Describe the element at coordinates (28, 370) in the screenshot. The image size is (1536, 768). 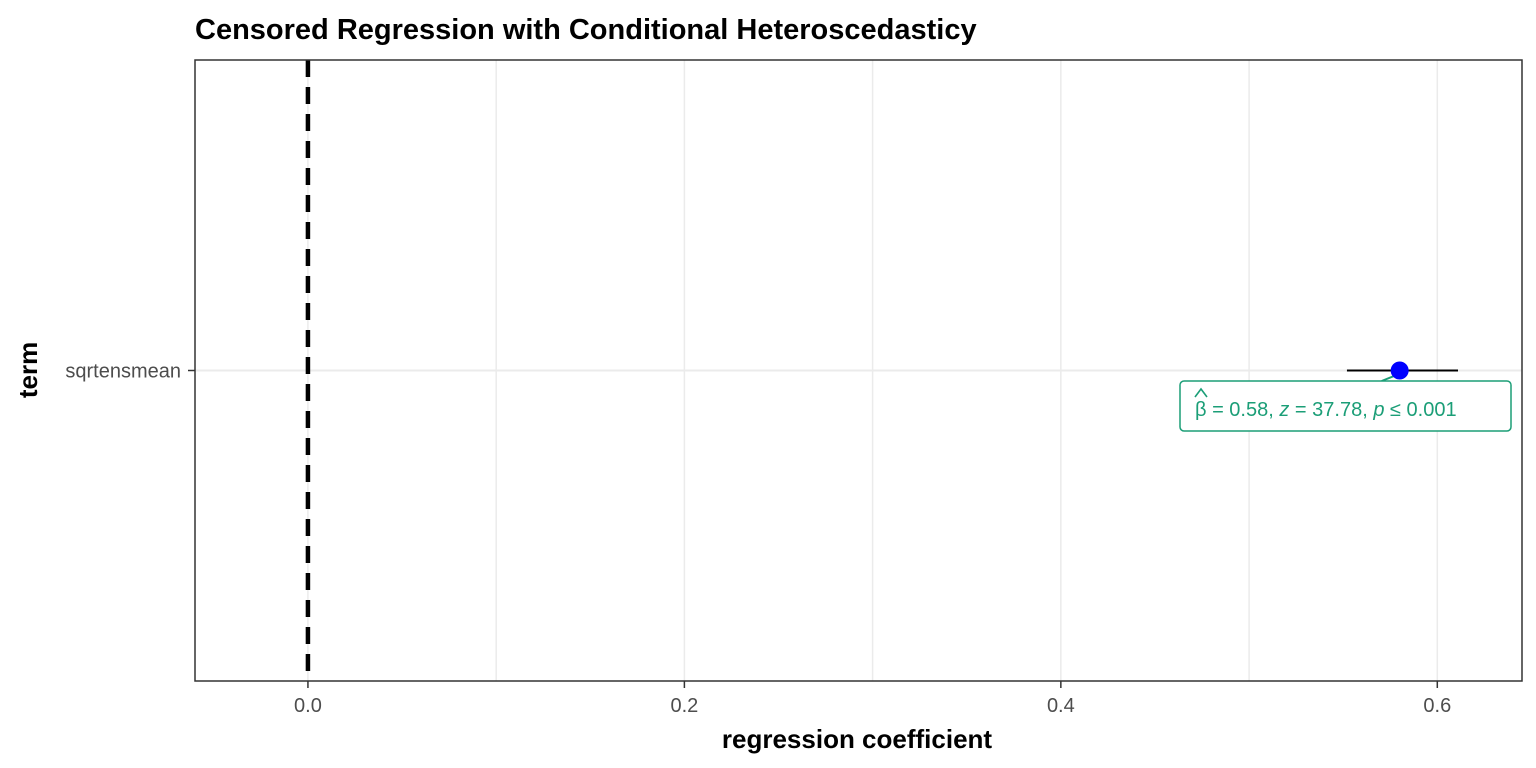
I see `y-axis-title: term` at that location.